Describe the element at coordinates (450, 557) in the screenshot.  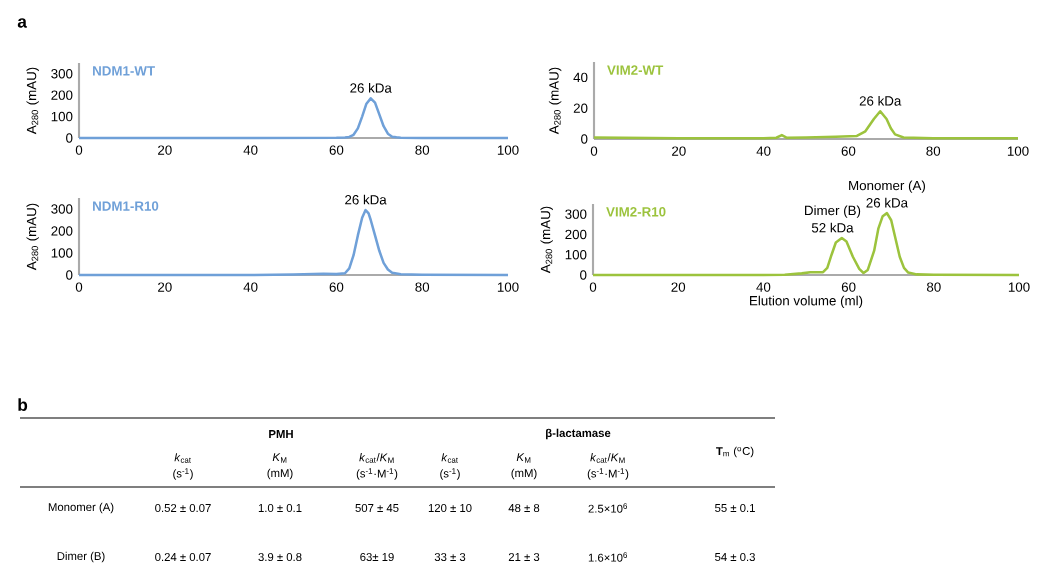
I see `text: 33 ± 3` at that location.